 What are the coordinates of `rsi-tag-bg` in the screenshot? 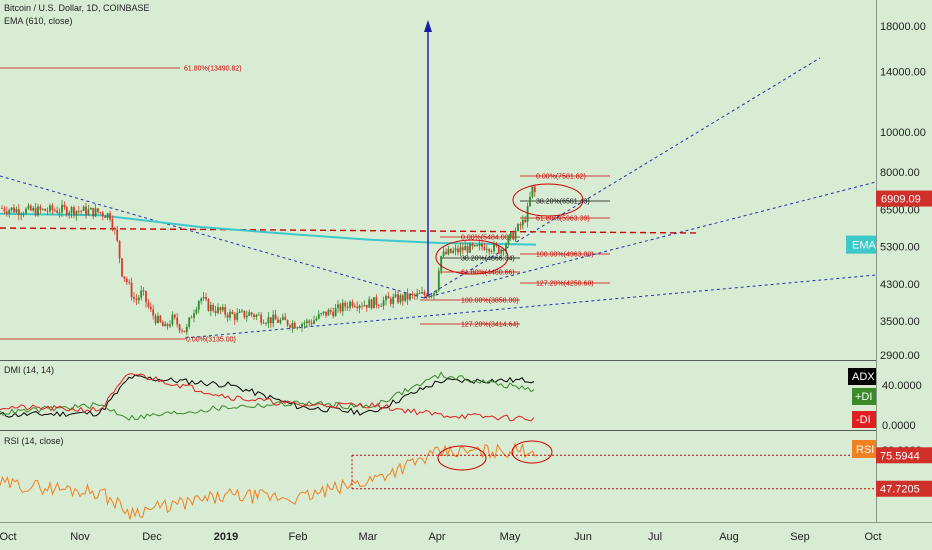 It's located at (864, 449).